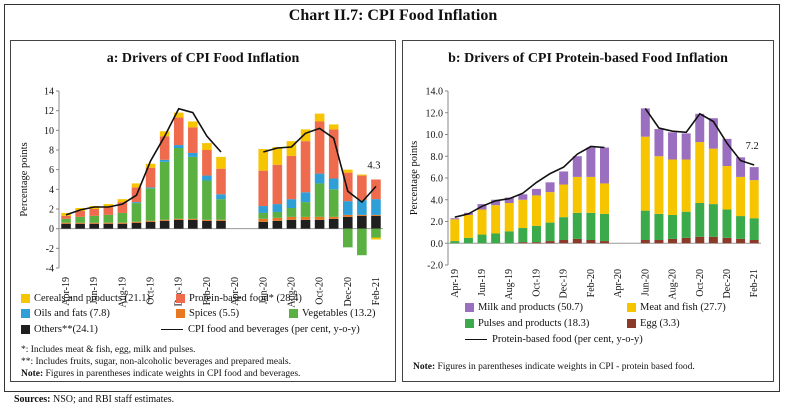 This screenshot has width=786, height=413. Describe the element at coordinates (51, 210) in the screenshot. I see `y-tick-label: 2` at that location.